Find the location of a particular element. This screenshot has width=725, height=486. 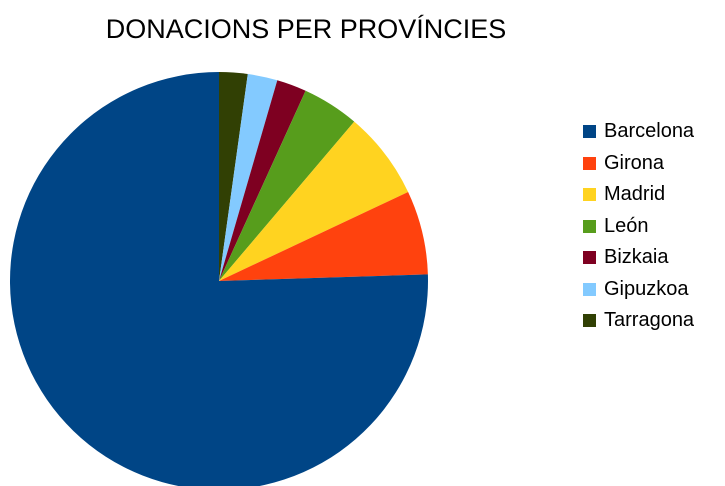

legend-label: León is located at coordinates (626, 225).